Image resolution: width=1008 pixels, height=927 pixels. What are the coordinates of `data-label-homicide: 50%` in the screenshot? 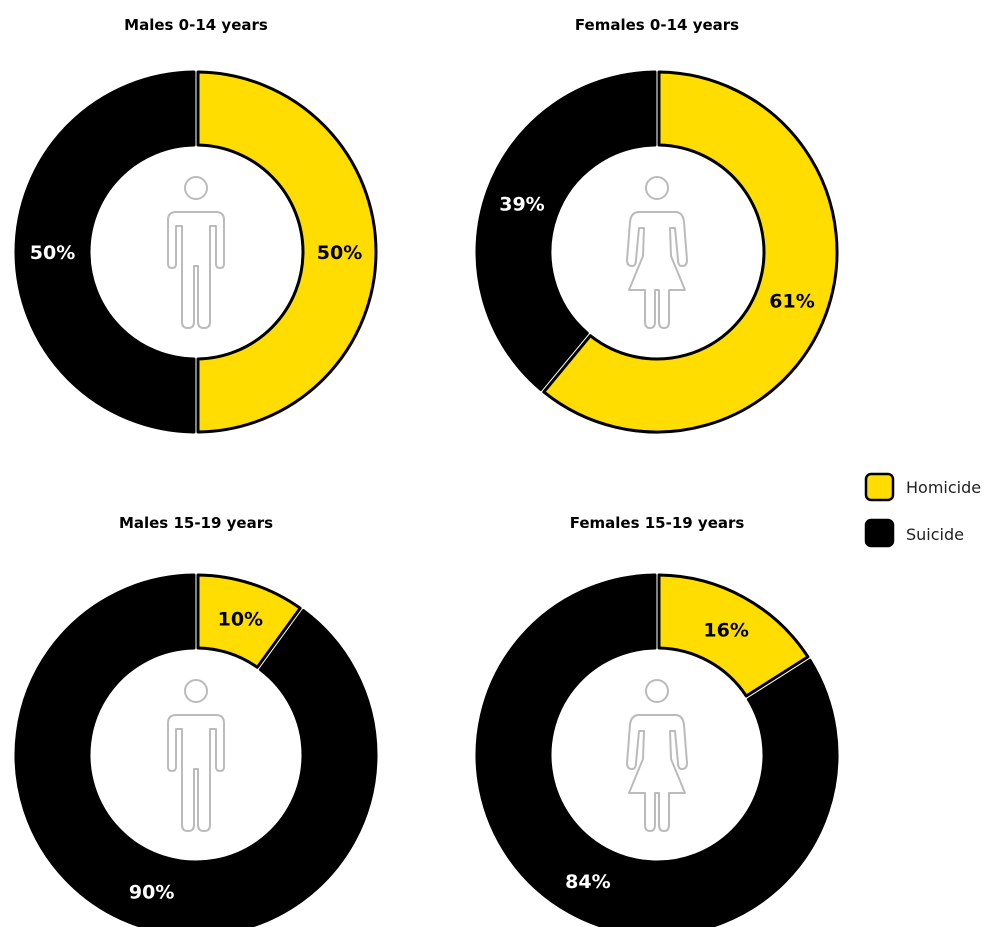 It's located at (339, 253).